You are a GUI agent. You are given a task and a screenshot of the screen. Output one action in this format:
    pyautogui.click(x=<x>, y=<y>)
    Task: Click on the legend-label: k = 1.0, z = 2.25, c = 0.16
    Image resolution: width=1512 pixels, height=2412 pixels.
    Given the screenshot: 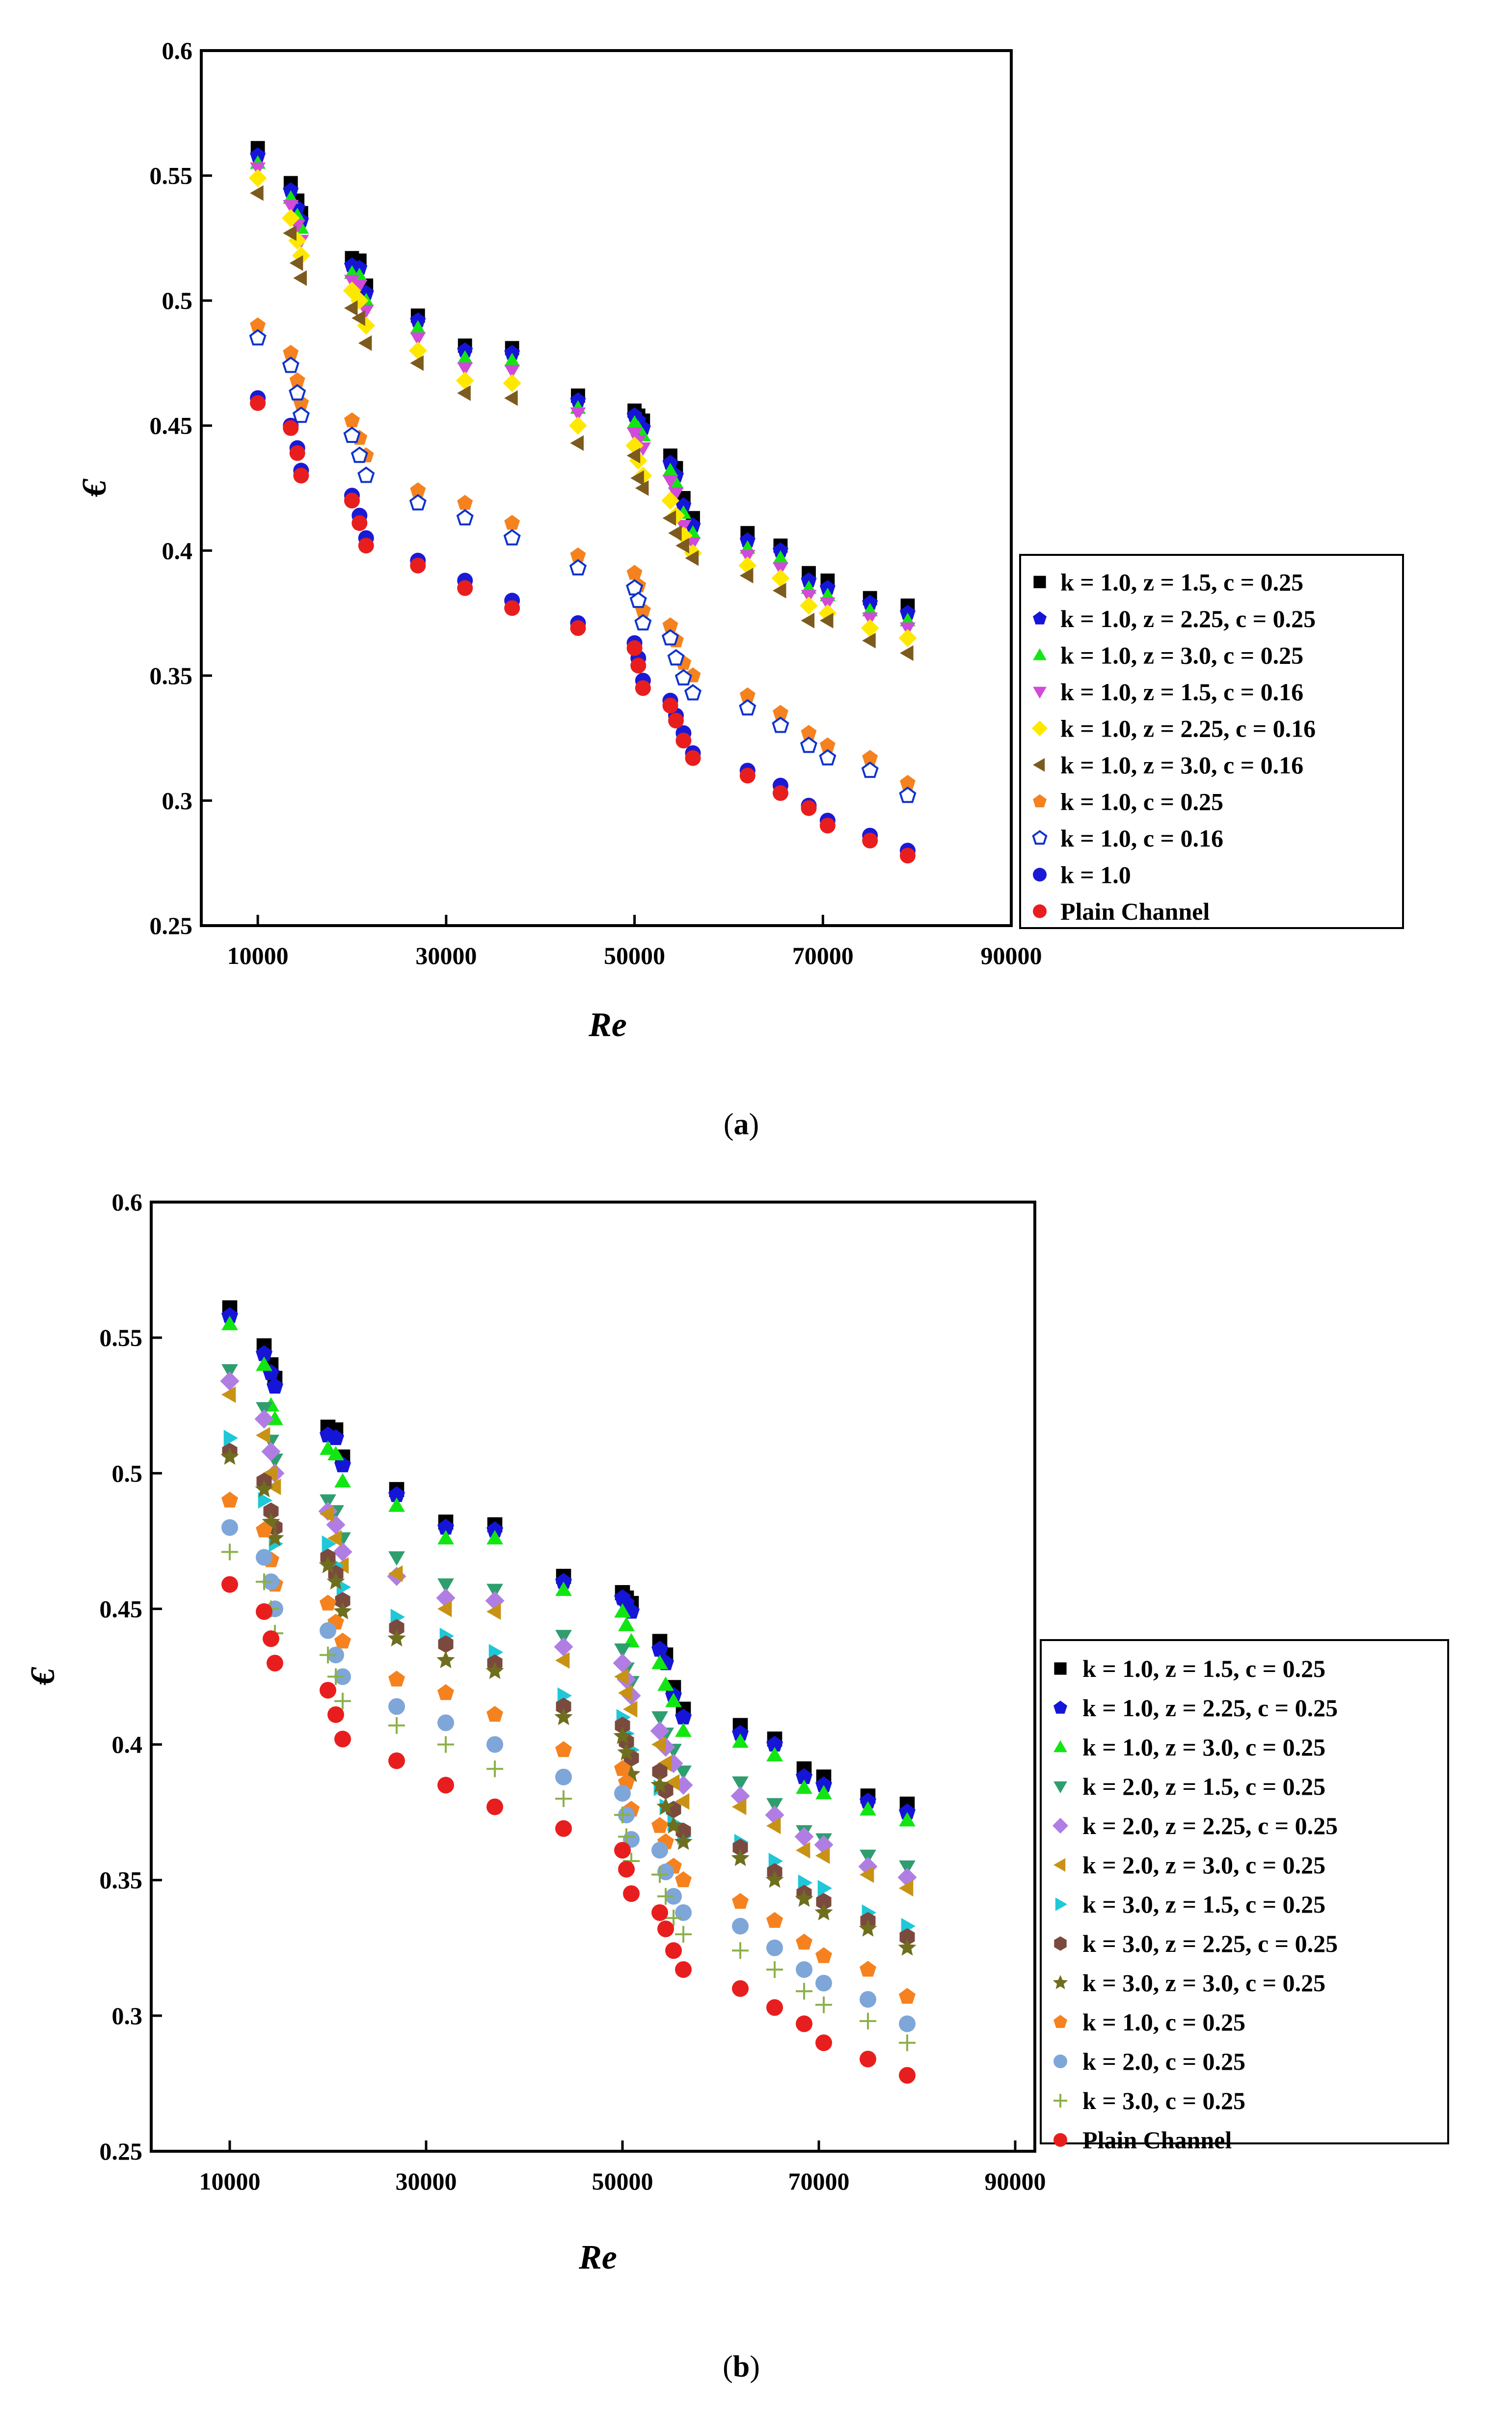 What is the action you would take?
    pyautogui.click(x=1188, y=728)
    